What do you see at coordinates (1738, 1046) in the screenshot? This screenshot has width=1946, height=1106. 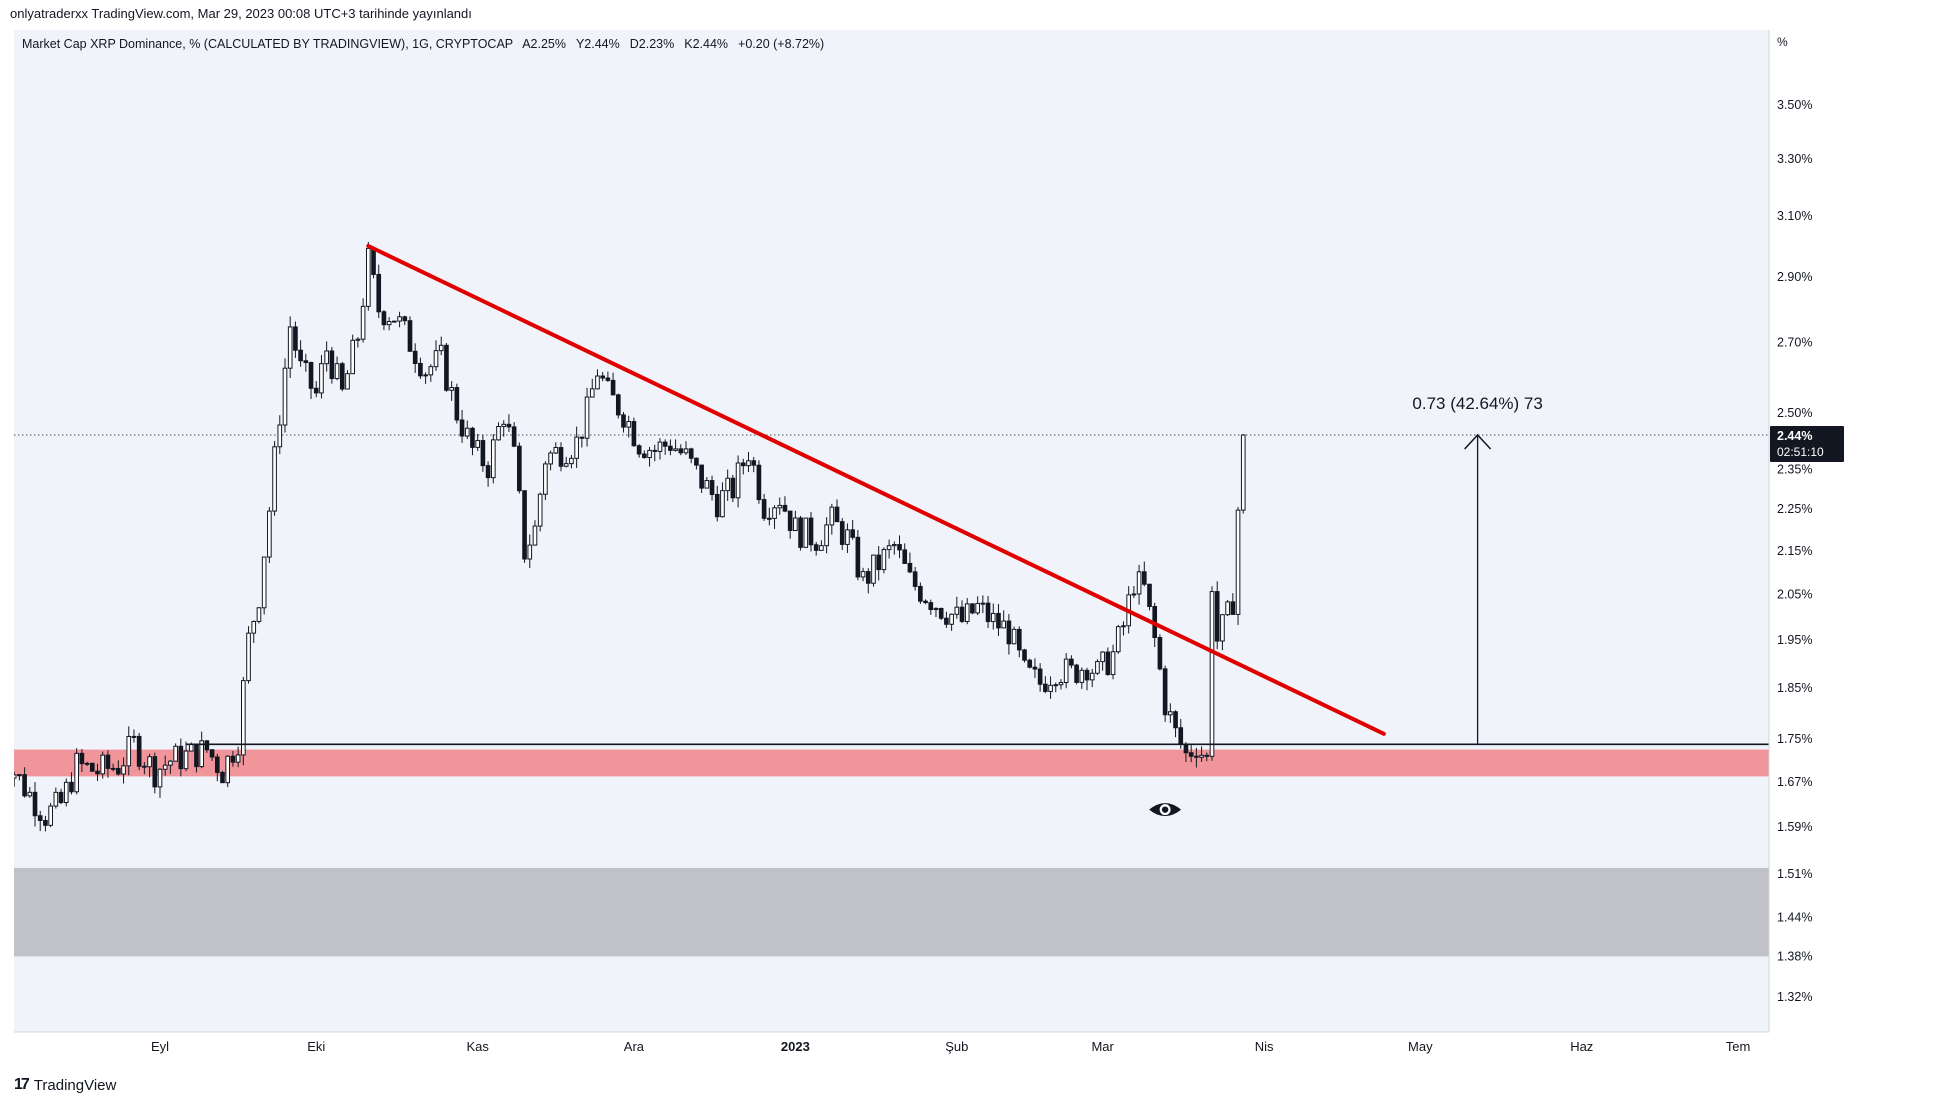 I see `time-tick-label: Tem` at bounding box center [1738, 1046].